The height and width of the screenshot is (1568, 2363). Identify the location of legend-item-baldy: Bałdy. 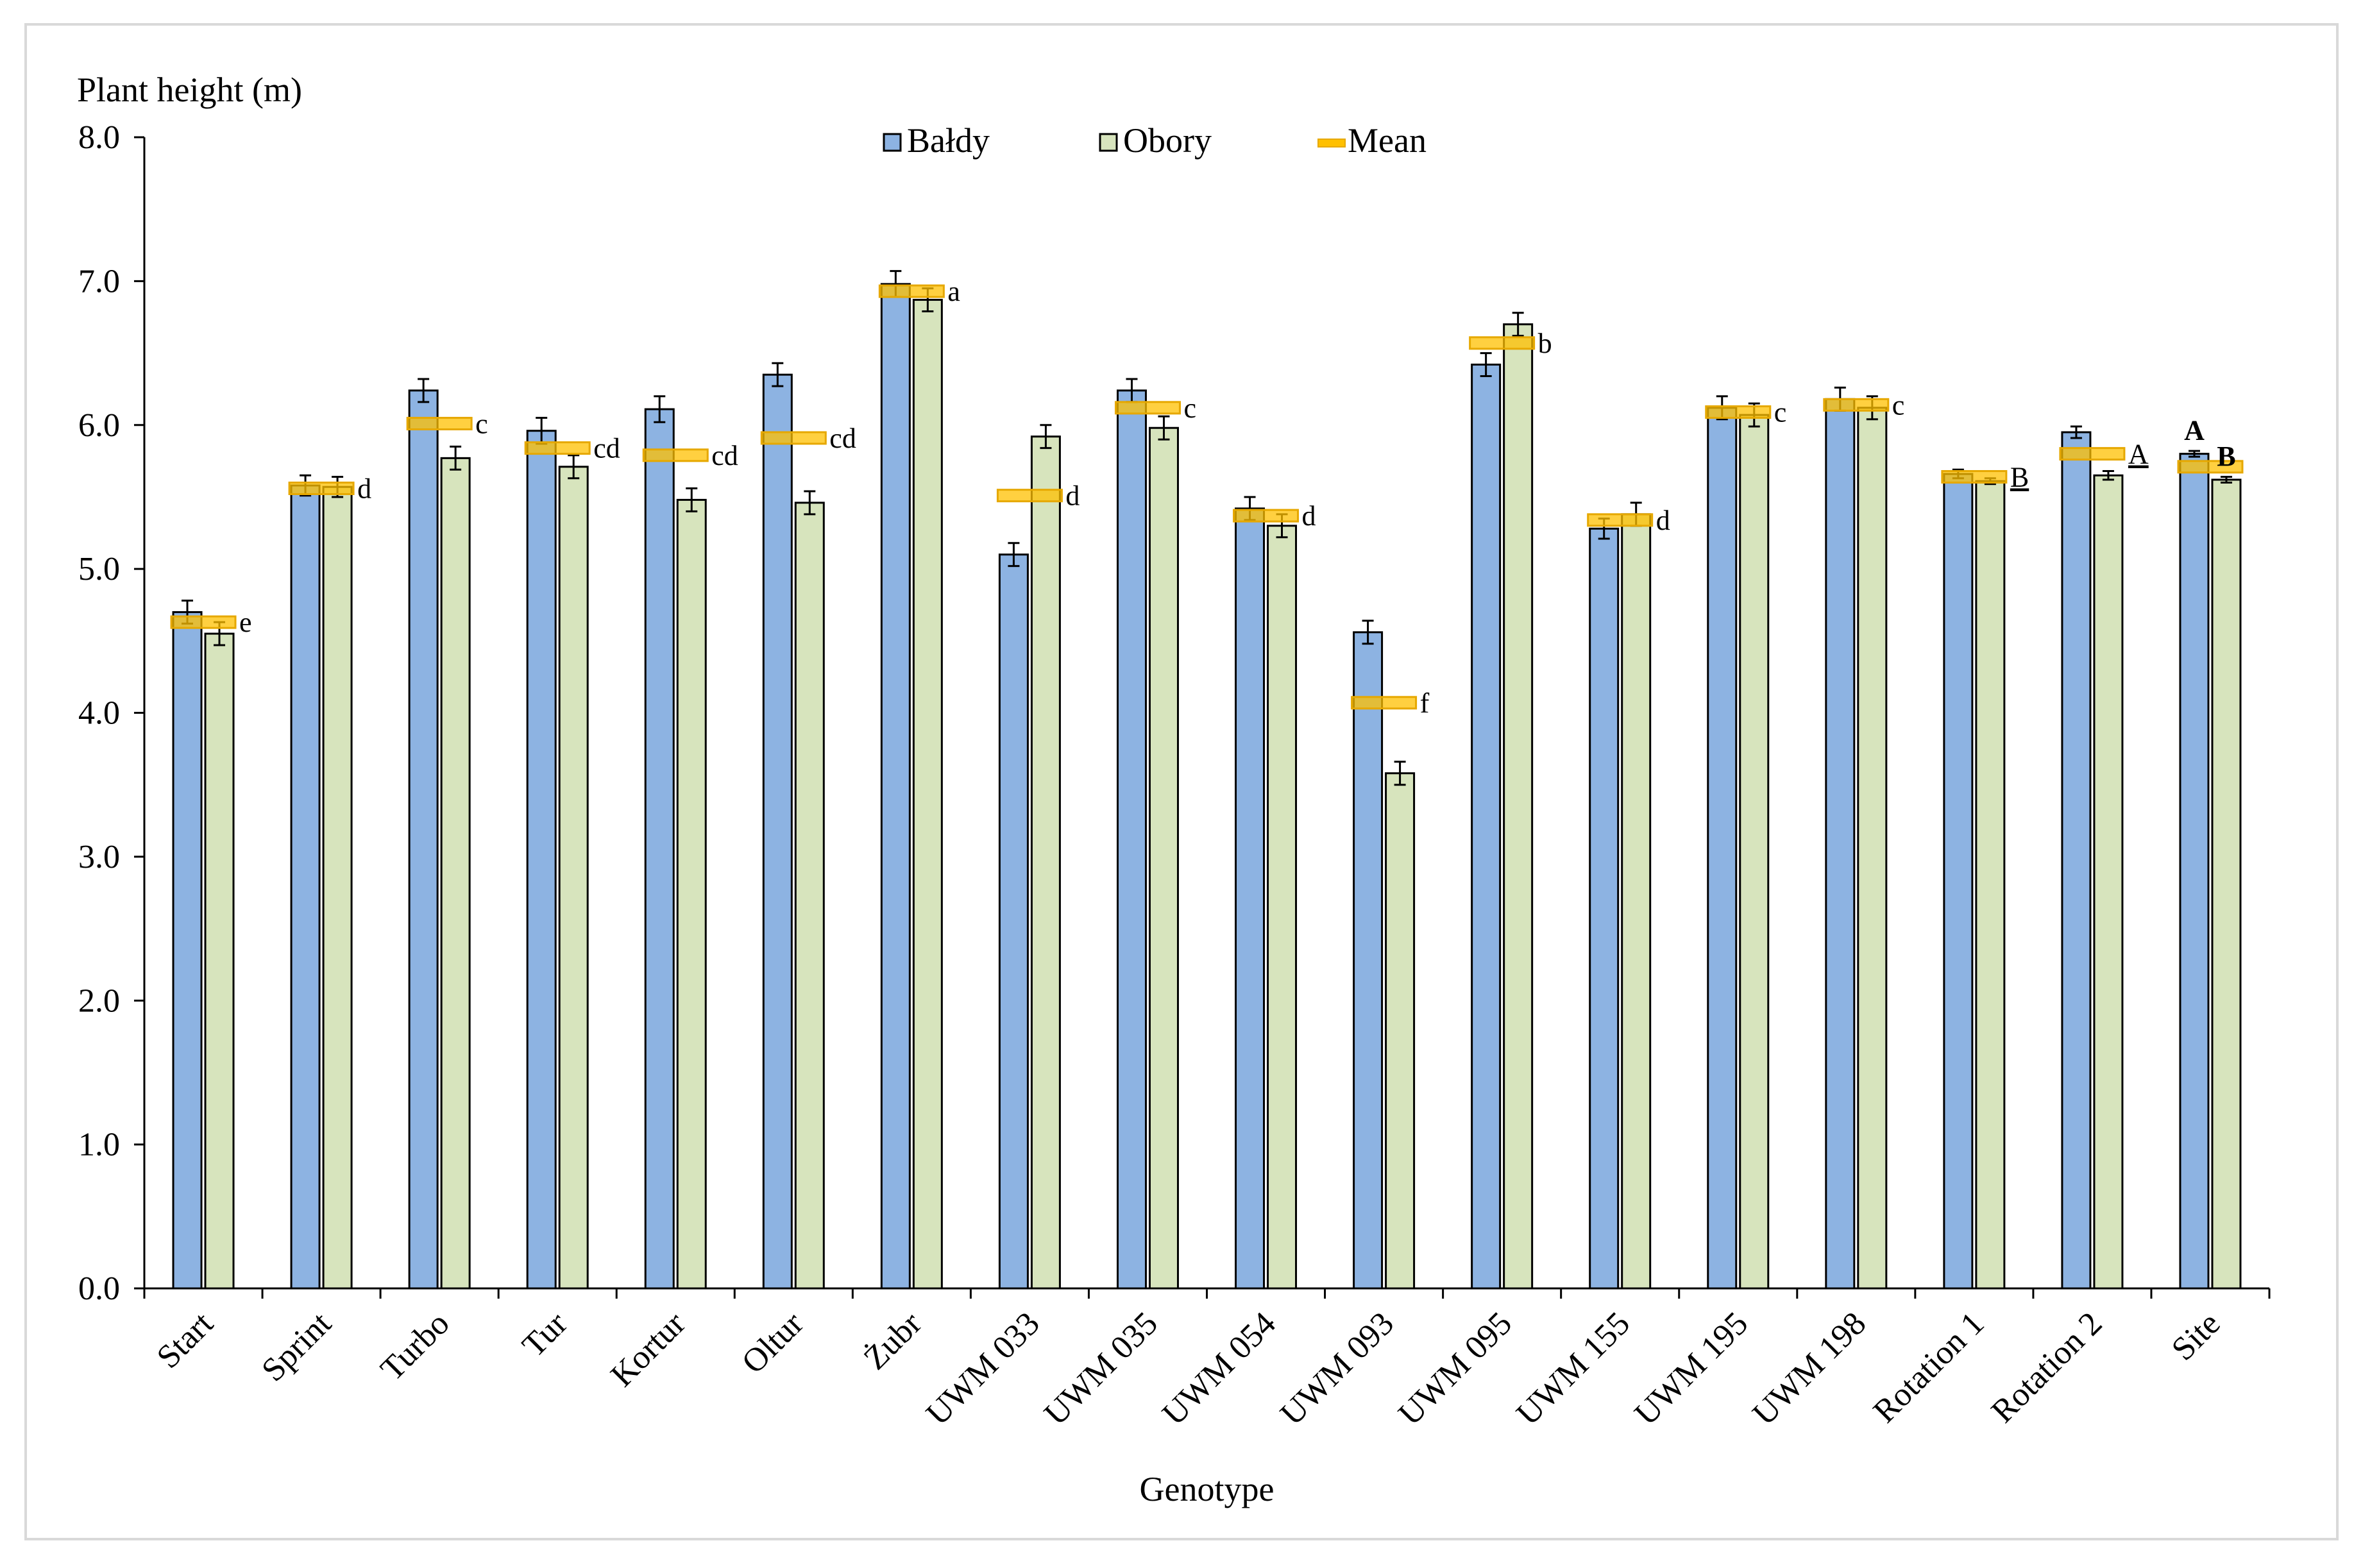
(936, 140).